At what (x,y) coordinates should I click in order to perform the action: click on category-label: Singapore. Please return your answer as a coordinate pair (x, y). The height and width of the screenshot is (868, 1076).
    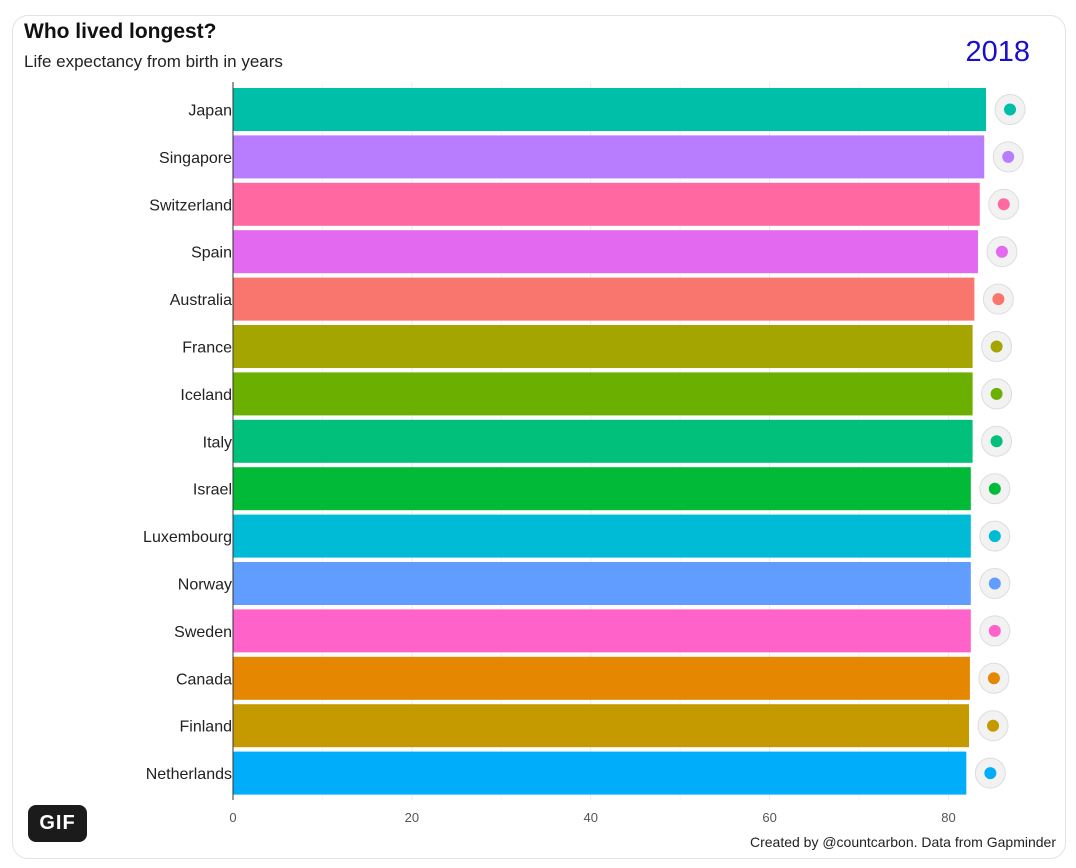
    Looking at the image, I should click on (195, 158).